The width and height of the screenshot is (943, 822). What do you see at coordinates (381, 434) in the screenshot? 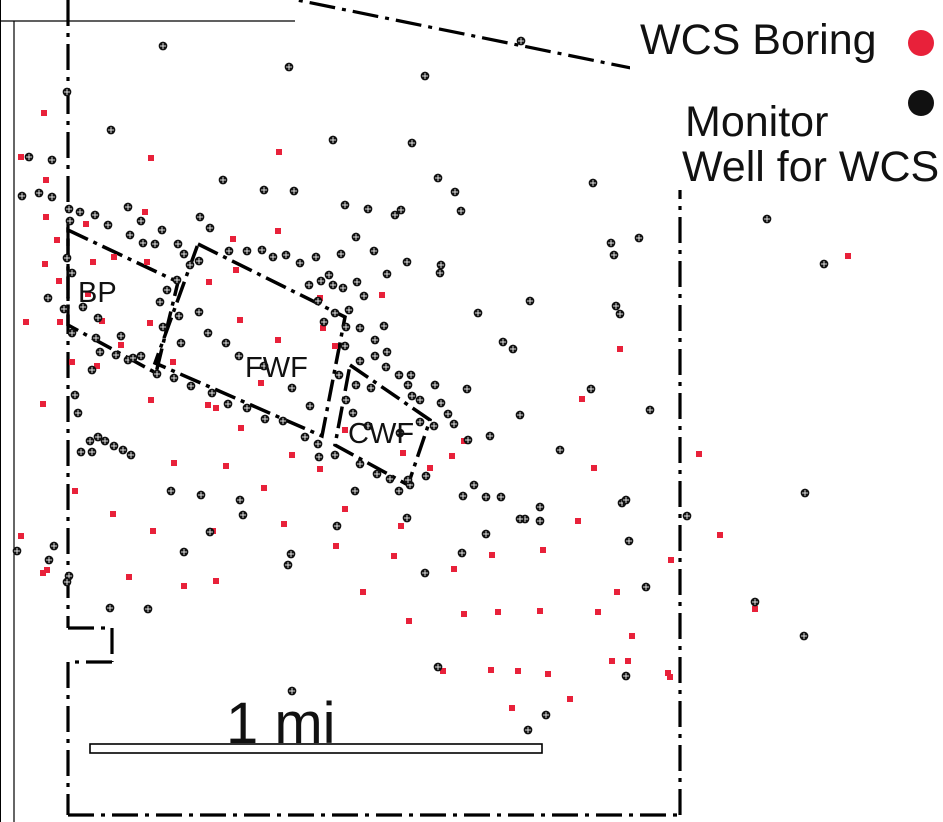
I see `zone-label-cwf: CWF` at bounding box center [381, 434].